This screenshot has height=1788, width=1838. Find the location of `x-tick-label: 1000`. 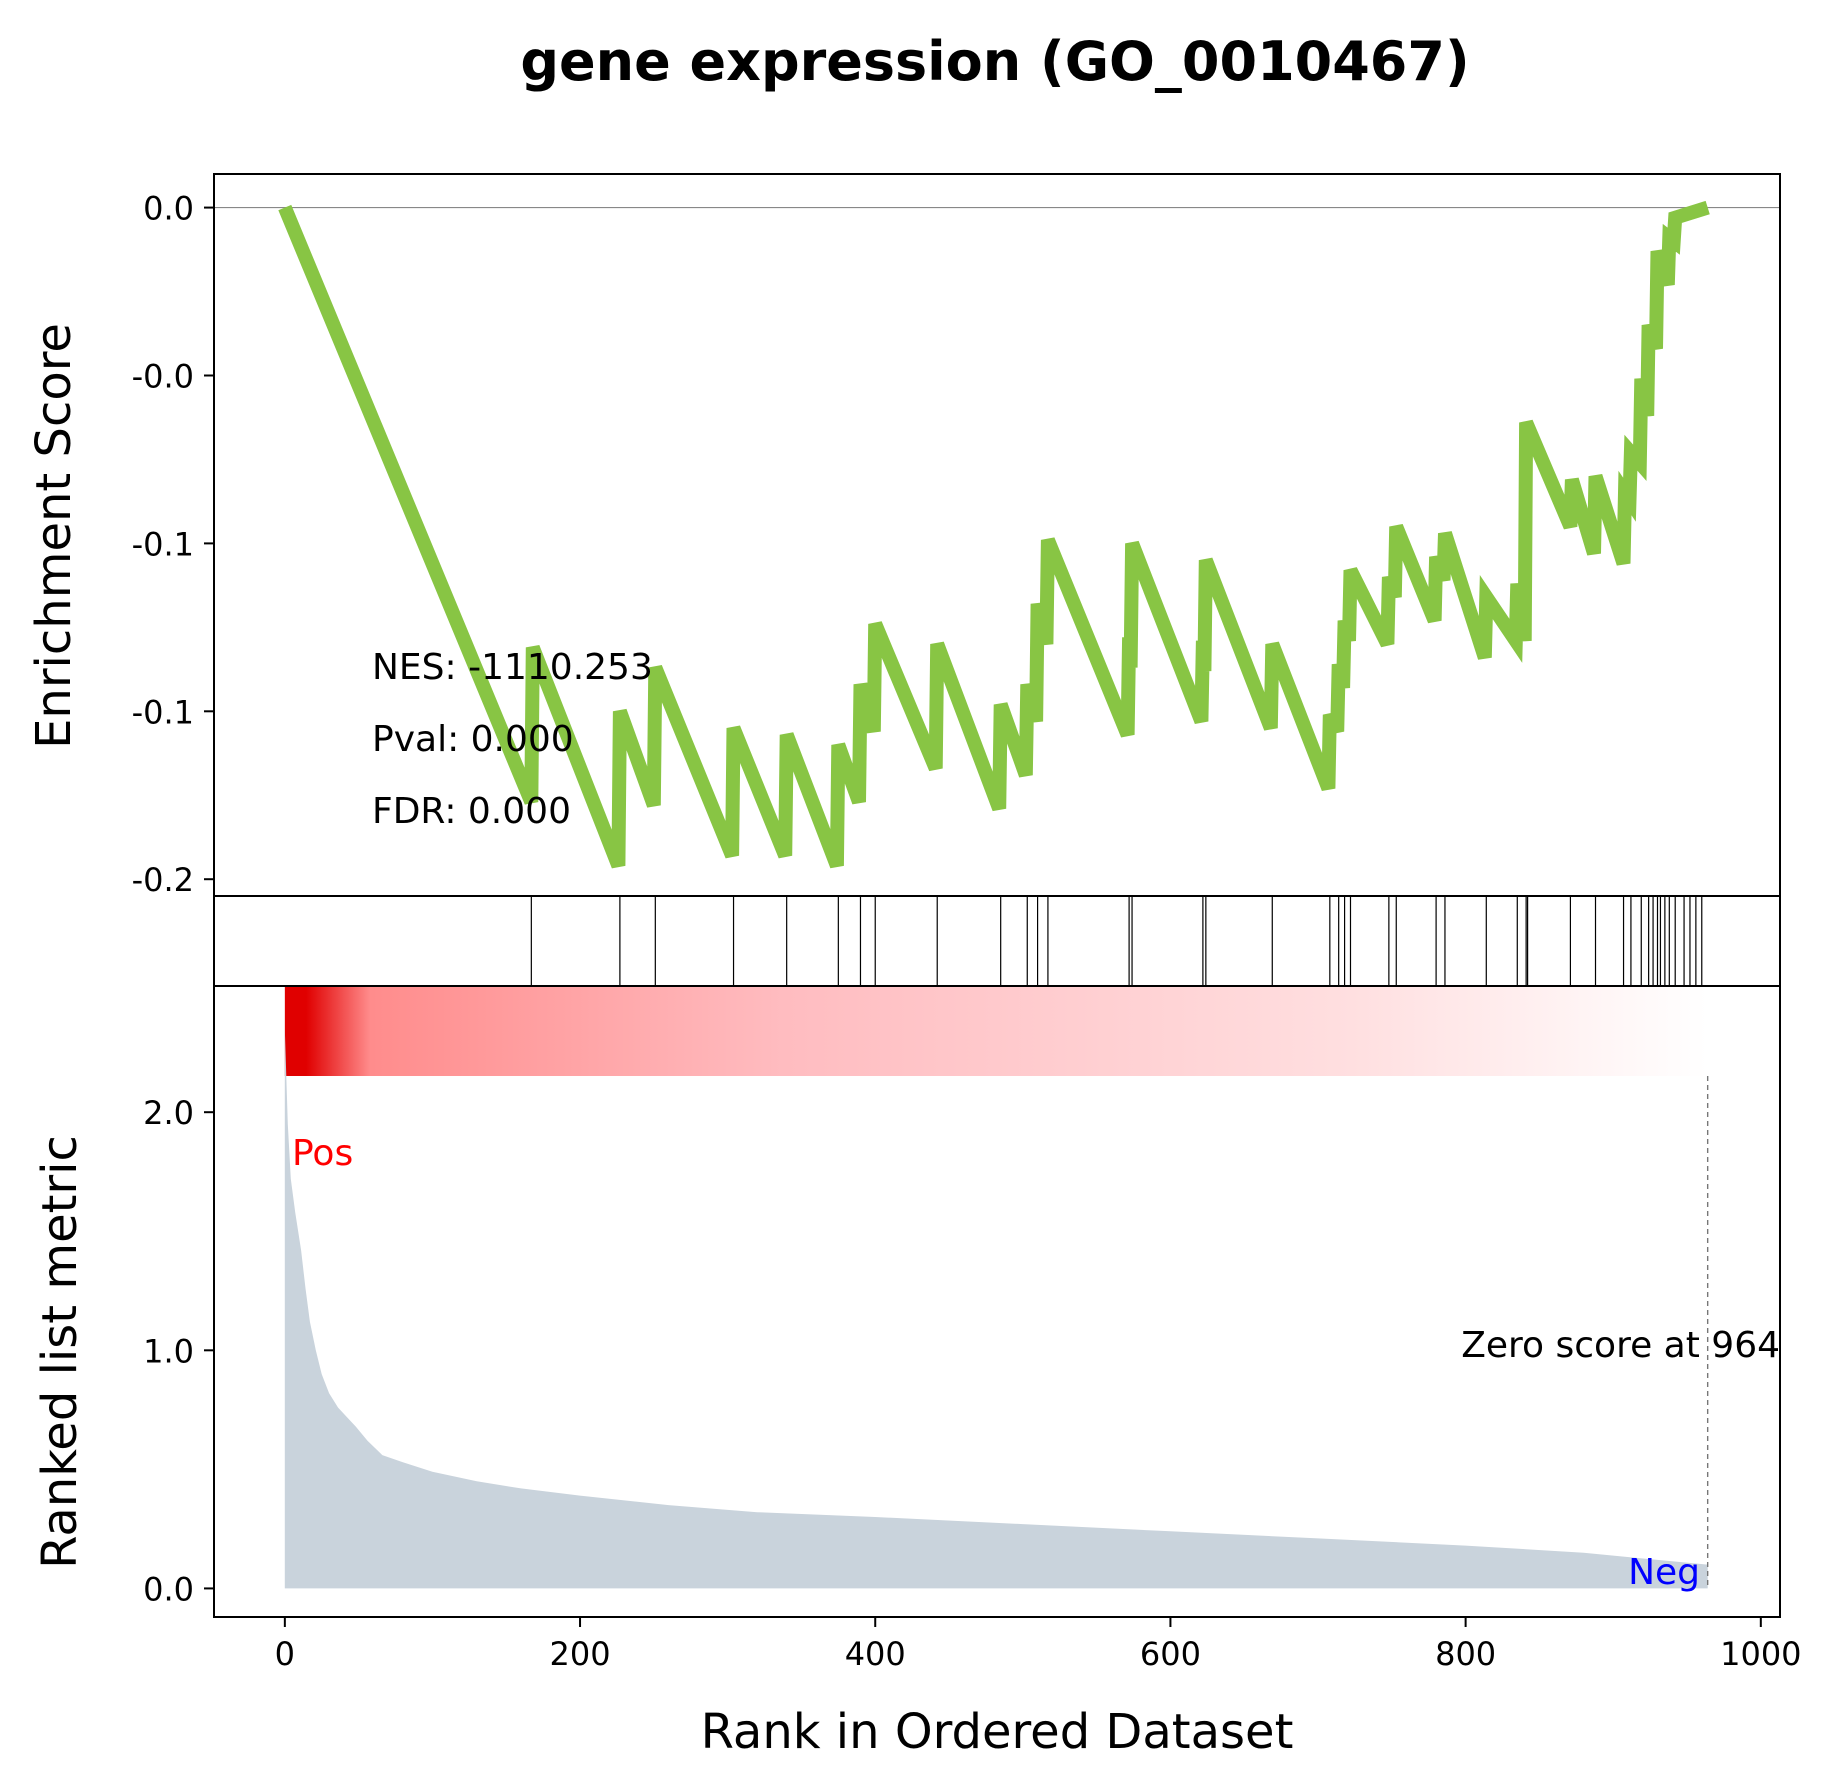

x-tick-label: 1000 is located at coordinates (1760, 1654).